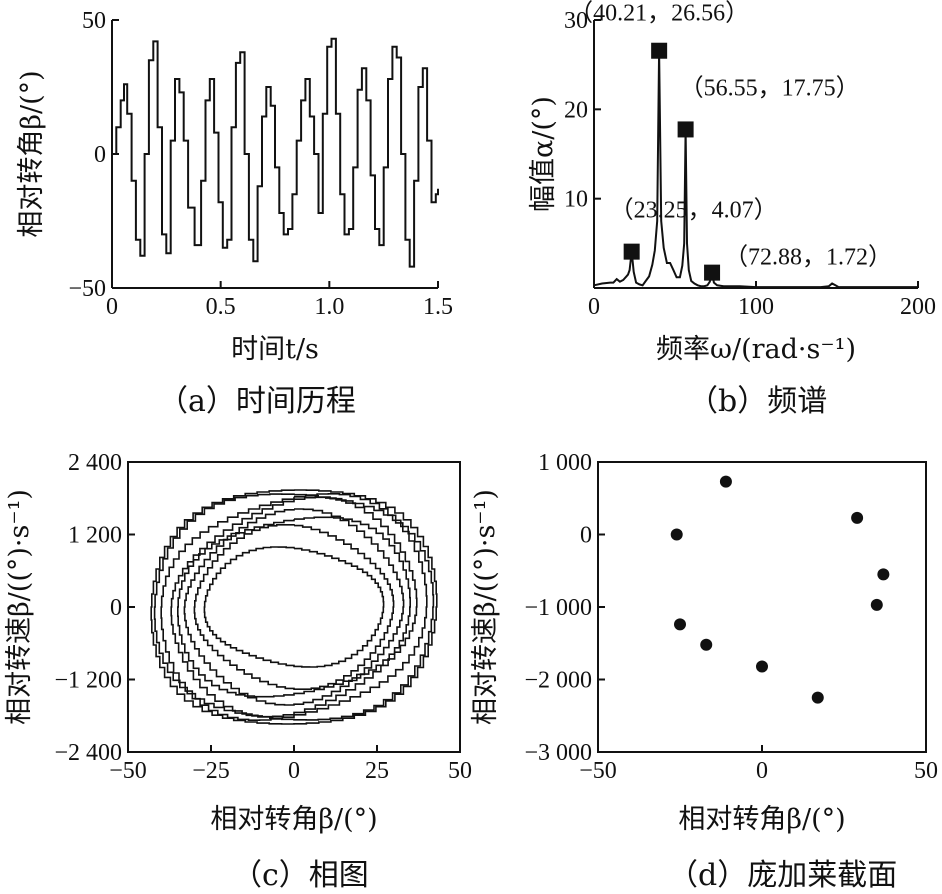 The width and height of the screenshot is (942, 894). I want to click on series-line, so click(275, 152).